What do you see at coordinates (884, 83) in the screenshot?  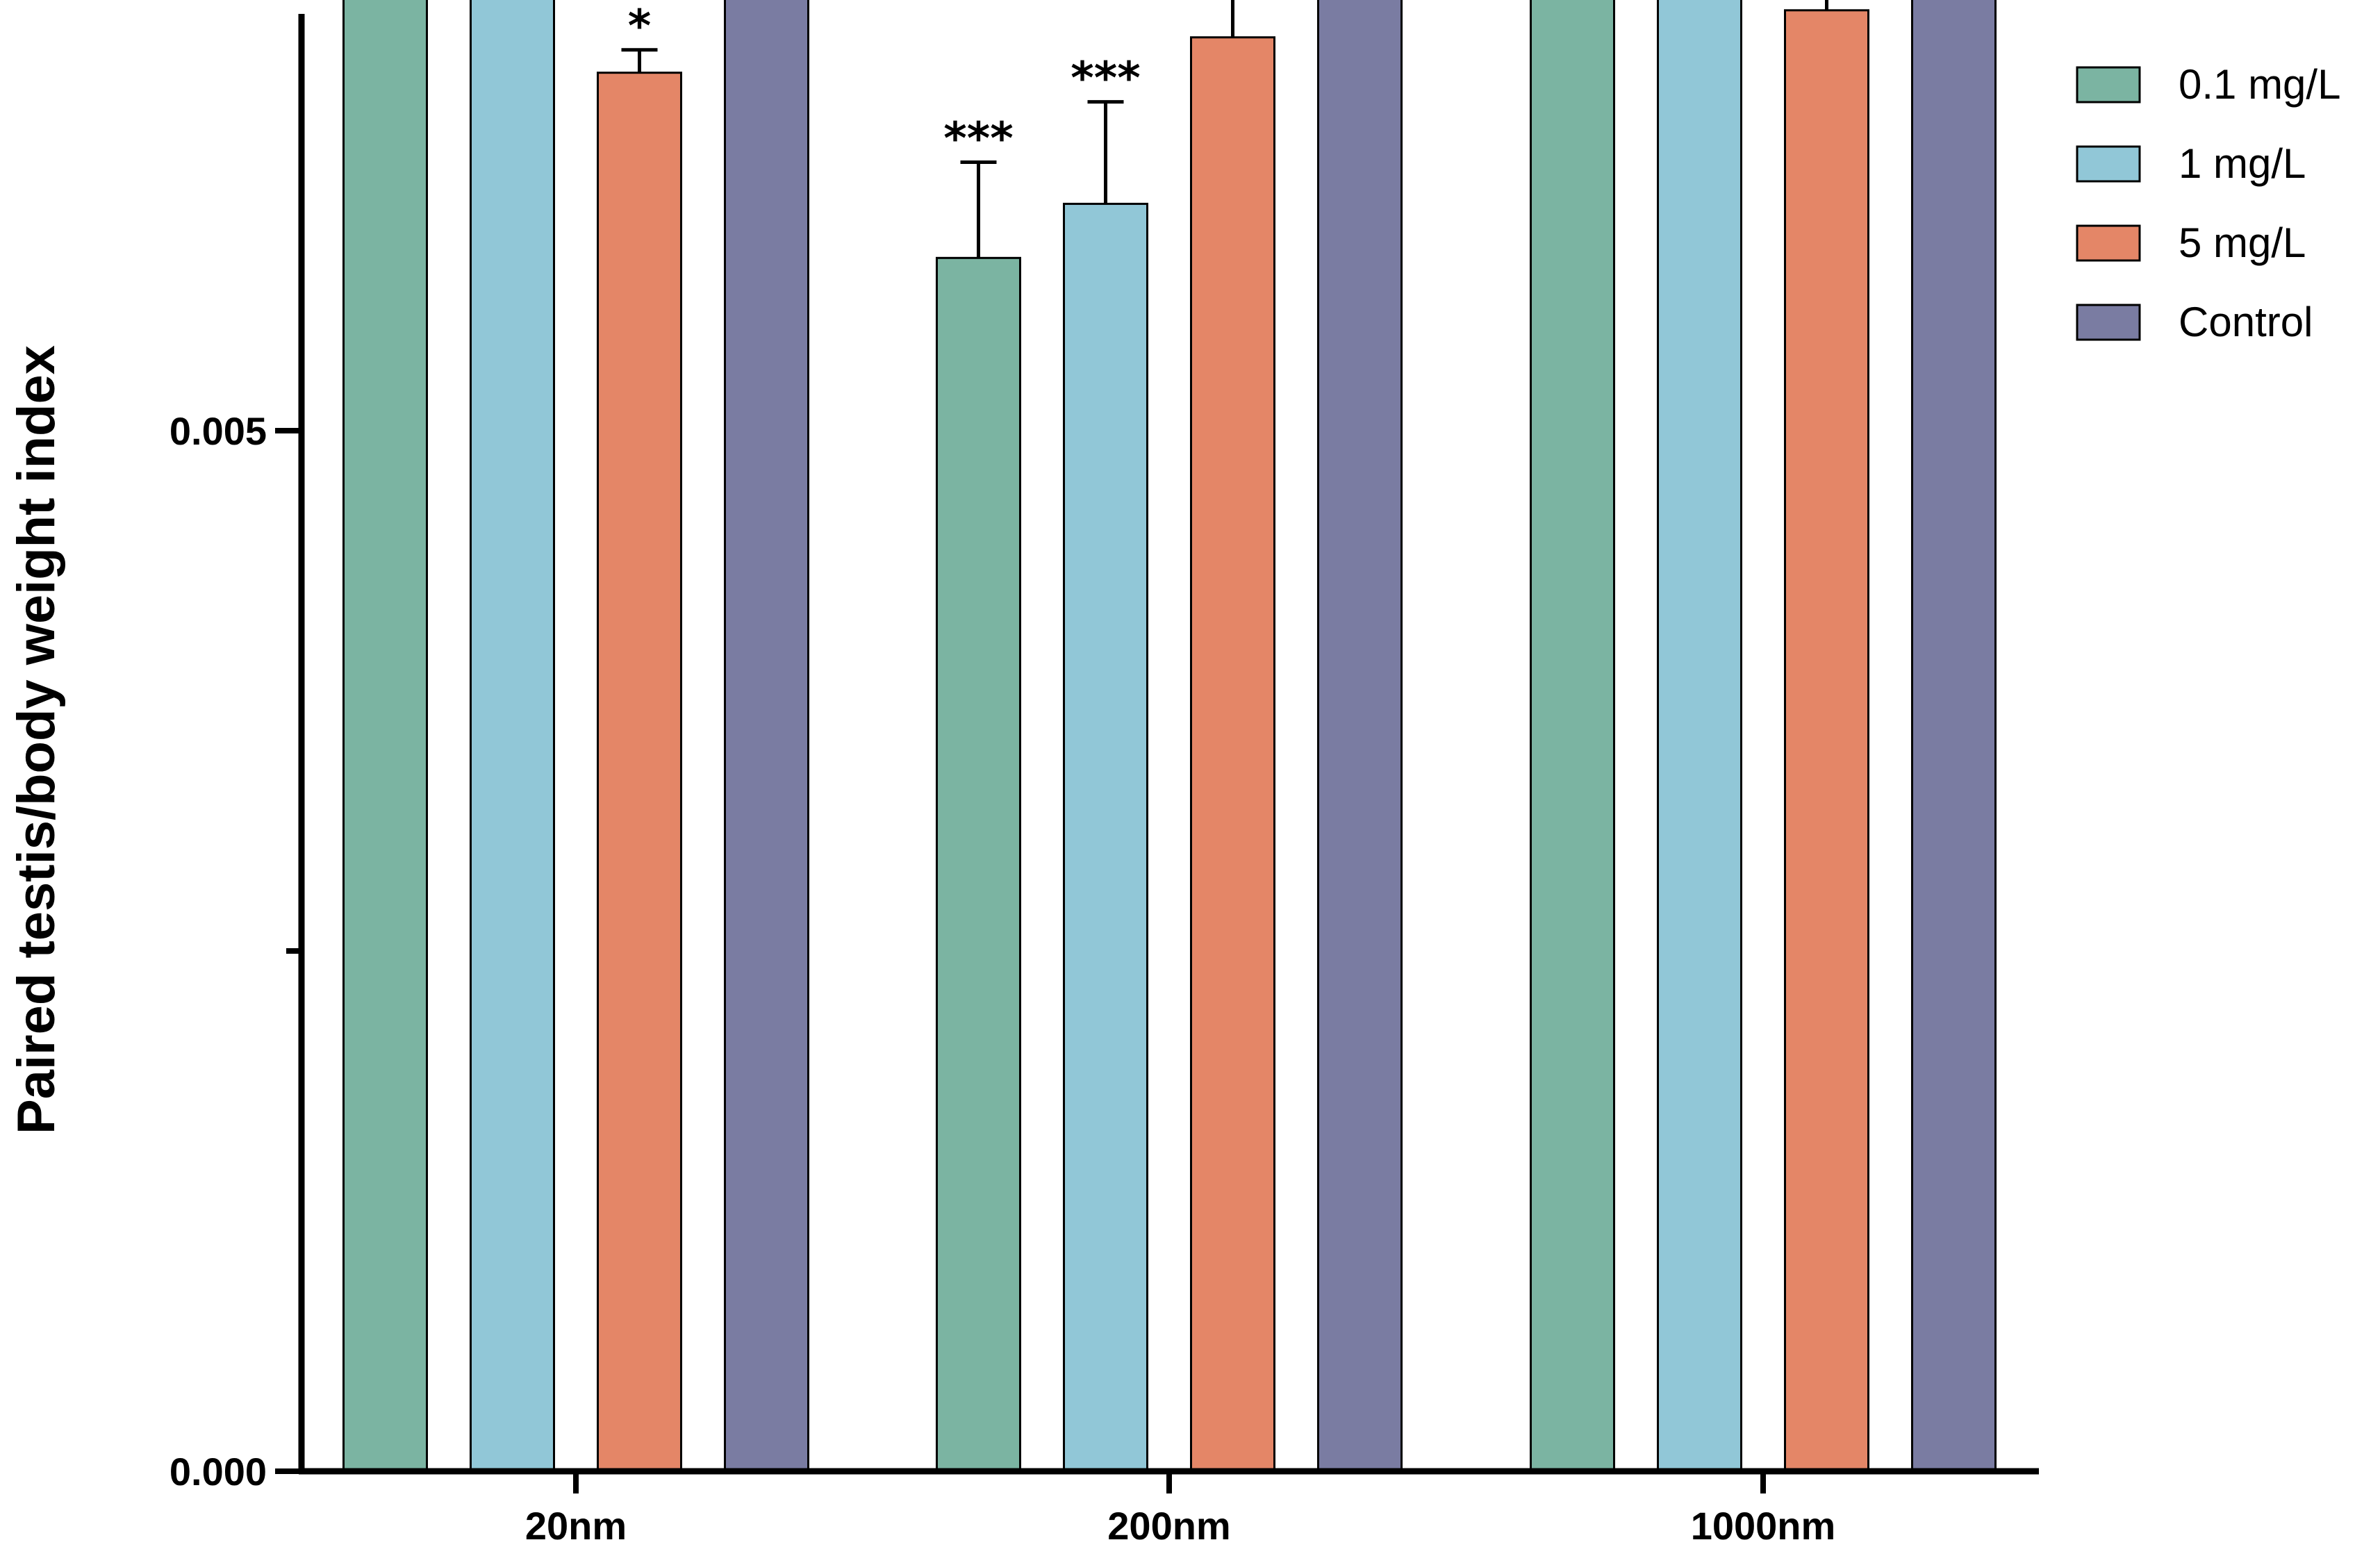 I see `significance-layer: ***********` at bounding box center [884, 83].